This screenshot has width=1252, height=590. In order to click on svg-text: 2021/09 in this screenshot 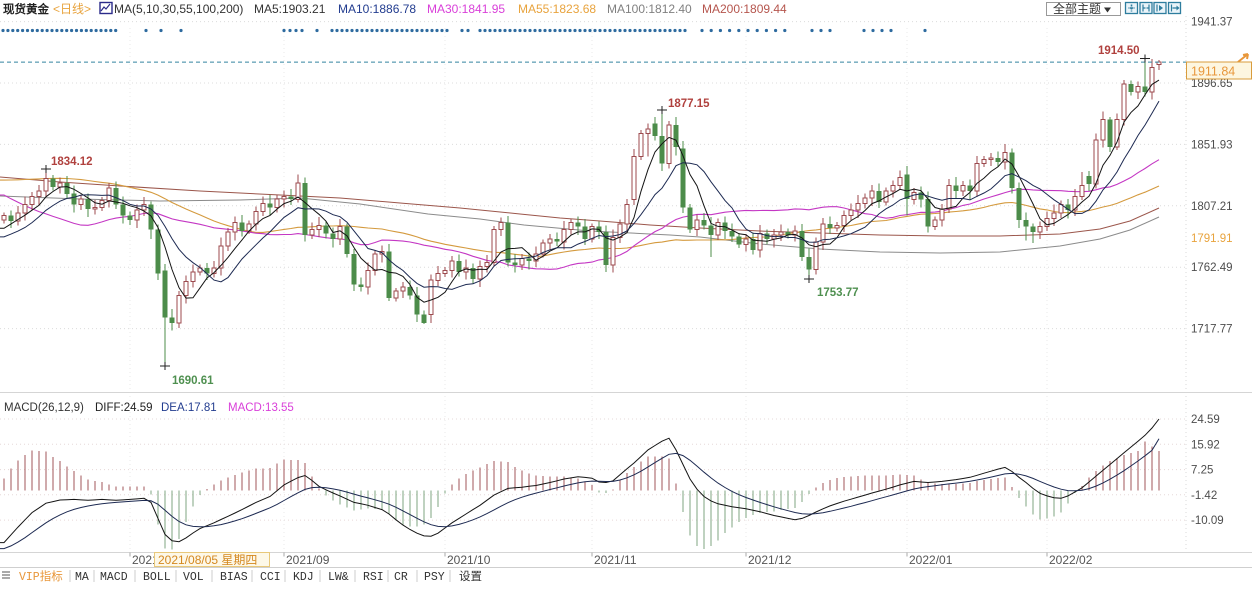, I will do `click(308, 560)`.